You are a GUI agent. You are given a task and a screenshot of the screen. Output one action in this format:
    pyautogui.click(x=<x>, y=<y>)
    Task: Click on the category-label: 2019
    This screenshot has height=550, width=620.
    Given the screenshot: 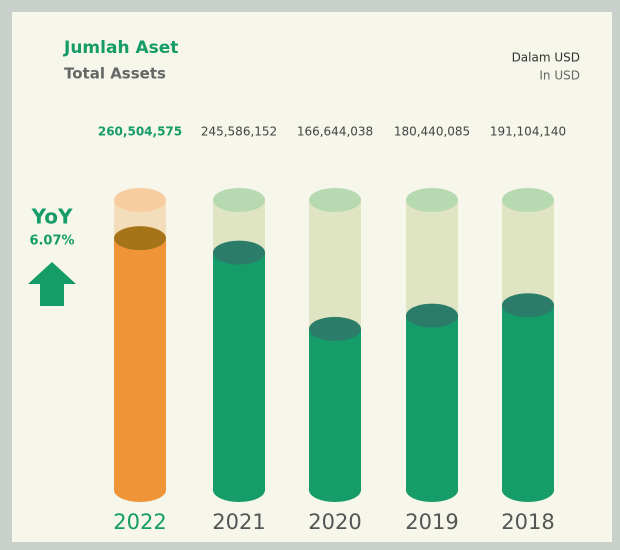 What is the action you would take?
    pyautogui.click(x=431, y=522)
    